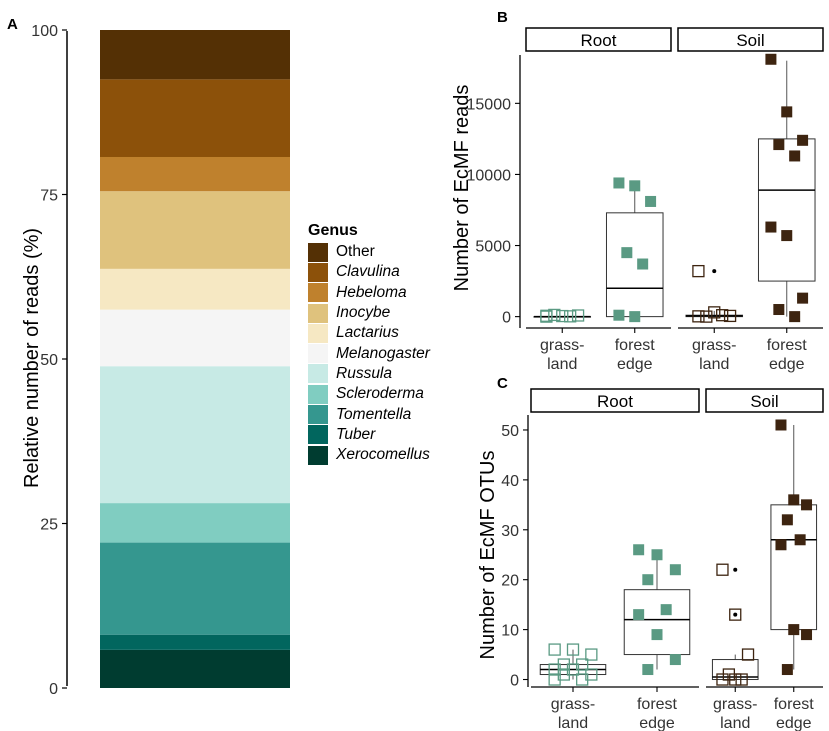 The height and width of the screenshot is (731, 829). What do you see at coordinates (462, 188) in the screenshot?
I see `panel-b-ylabel: Number of EcMF reads` at bounding box center [462, 188].